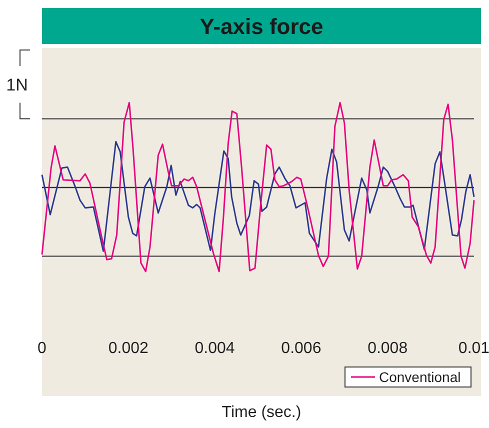 The height and width of the screenshot is (428, 489). What do you see at coordinates (301, 348) in the screenshot?
I see `x-tick-label: 0.006` at bounding box center [301, 348].